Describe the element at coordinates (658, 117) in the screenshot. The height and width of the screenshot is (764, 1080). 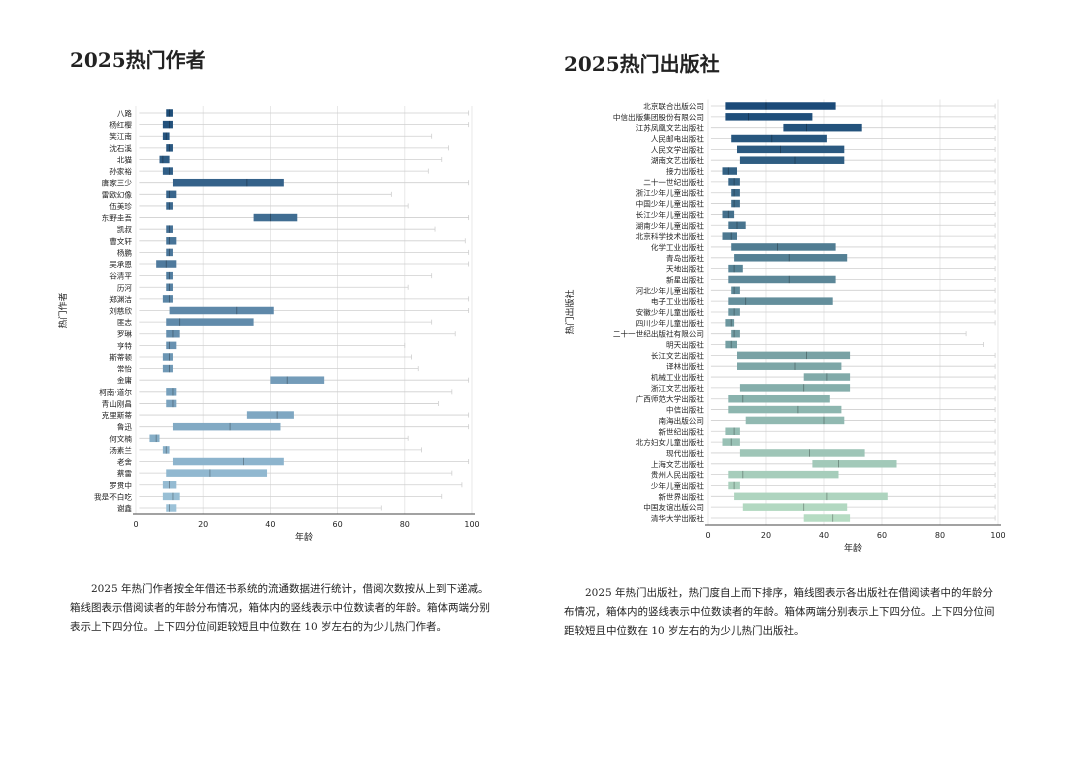
I see `category-label: 中信出版集团股份有限公司` at that location.